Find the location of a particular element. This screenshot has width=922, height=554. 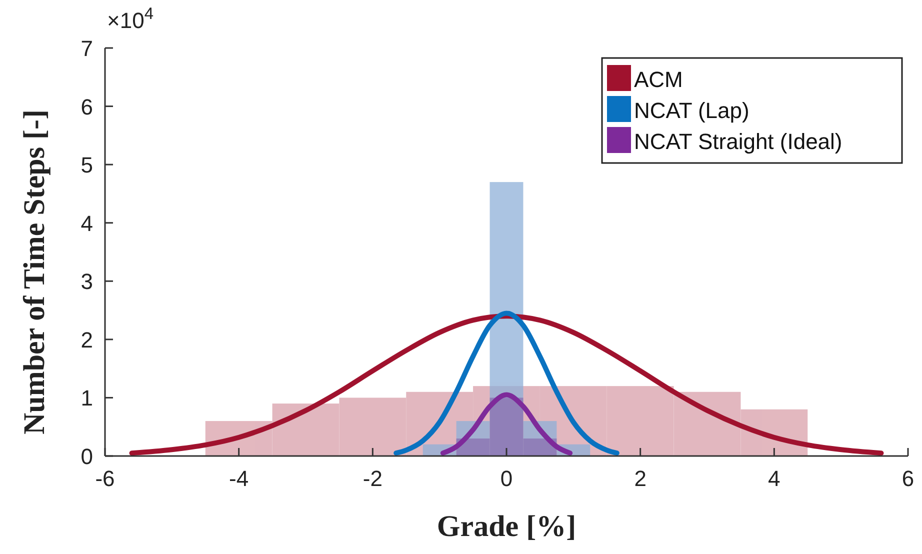

legend-label: ACM is located at coordinates (658, 79).